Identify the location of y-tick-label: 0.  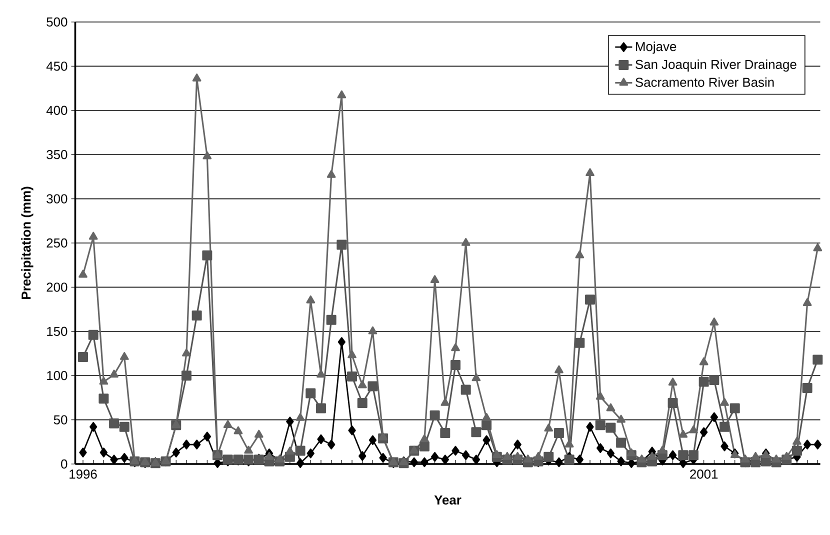
(64, 464).